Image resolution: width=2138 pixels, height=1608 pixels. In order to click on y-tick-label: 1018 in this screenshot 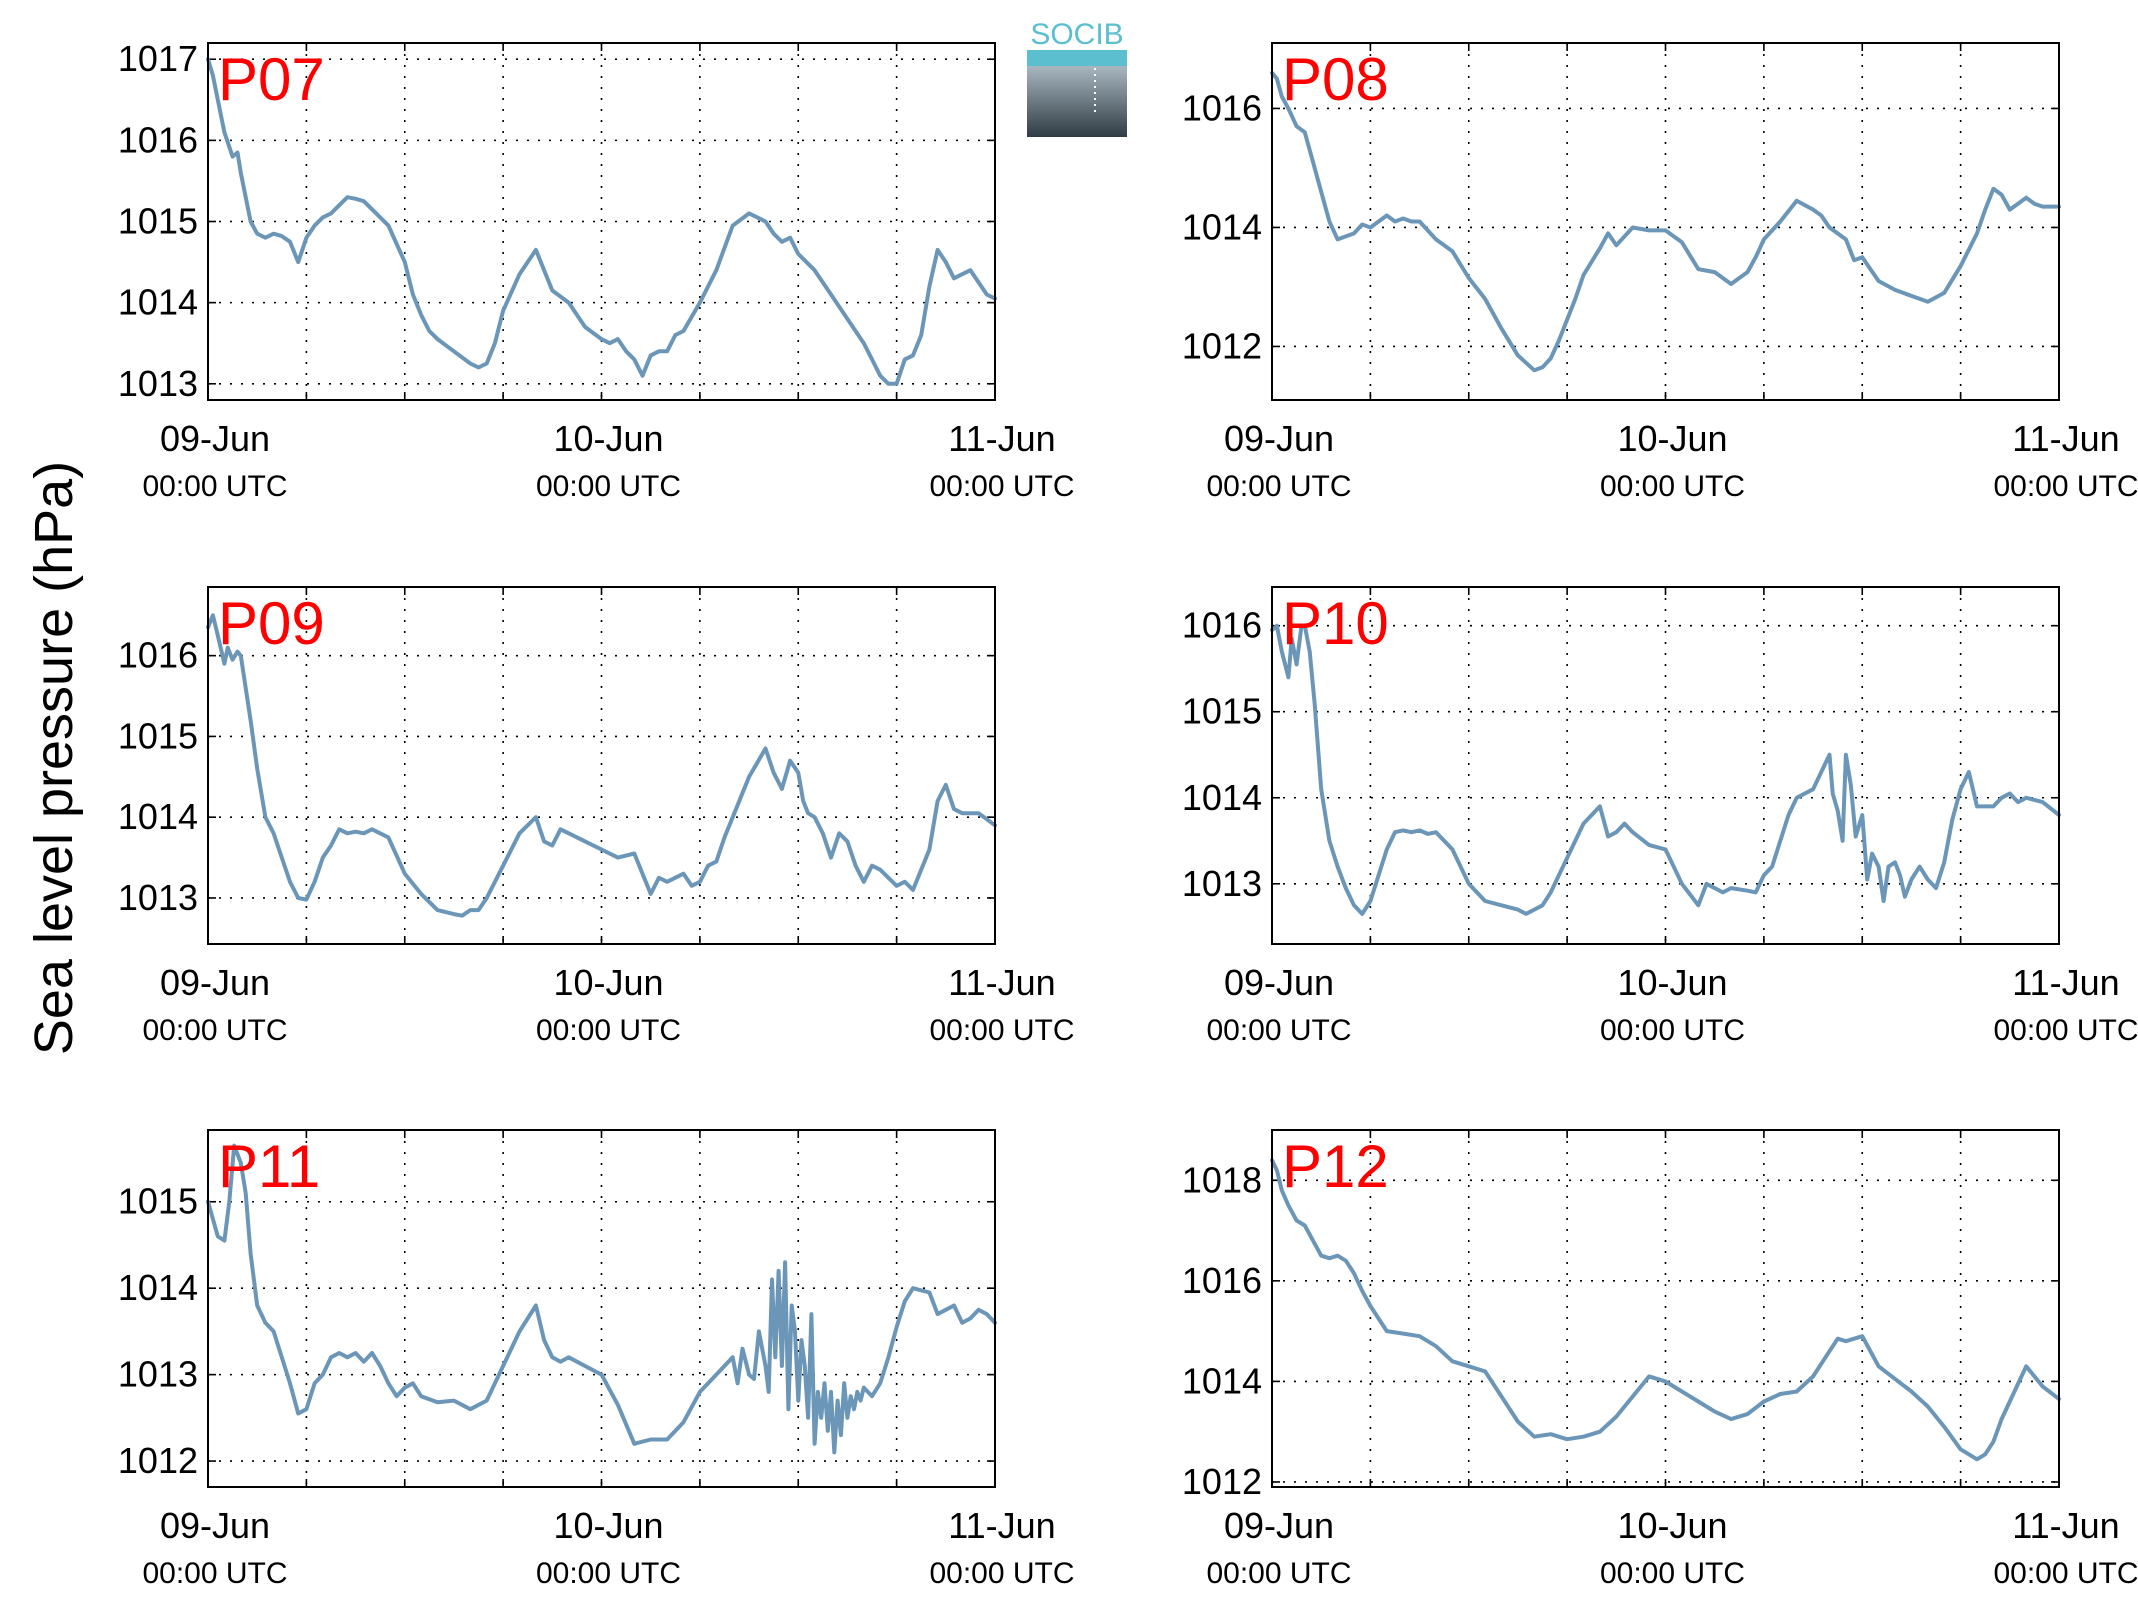, I will do `click(1222, 1179)`.